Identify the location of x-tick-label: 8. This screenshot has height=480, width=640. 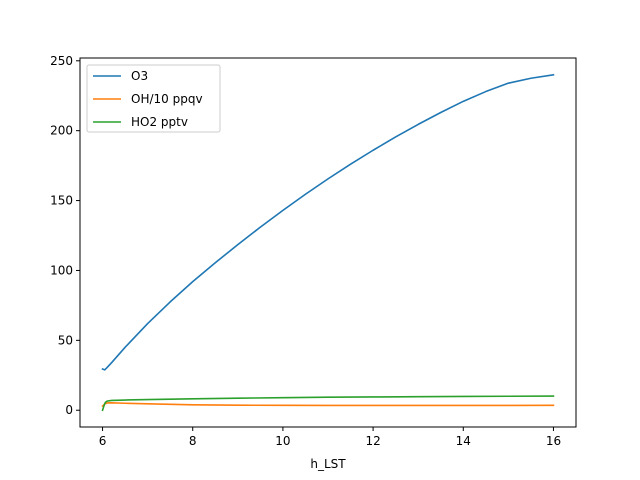
(193, 441).